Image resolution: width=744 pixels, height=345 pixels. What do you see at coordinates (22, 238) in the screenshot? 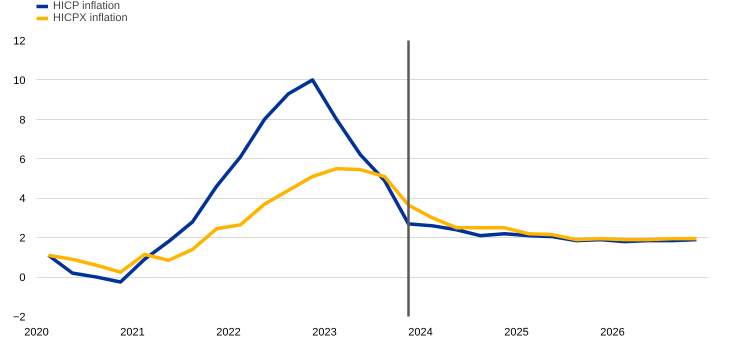
I see `y-tick-label: 2` at bounding box center [22, 238].